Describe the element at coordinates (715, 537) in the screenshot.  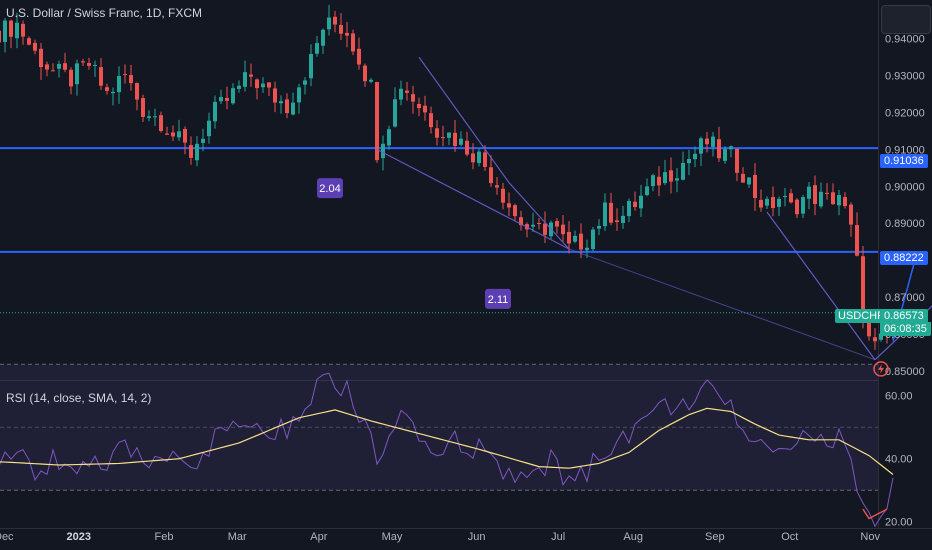
I see `time-tick-label: Sep` at that location.